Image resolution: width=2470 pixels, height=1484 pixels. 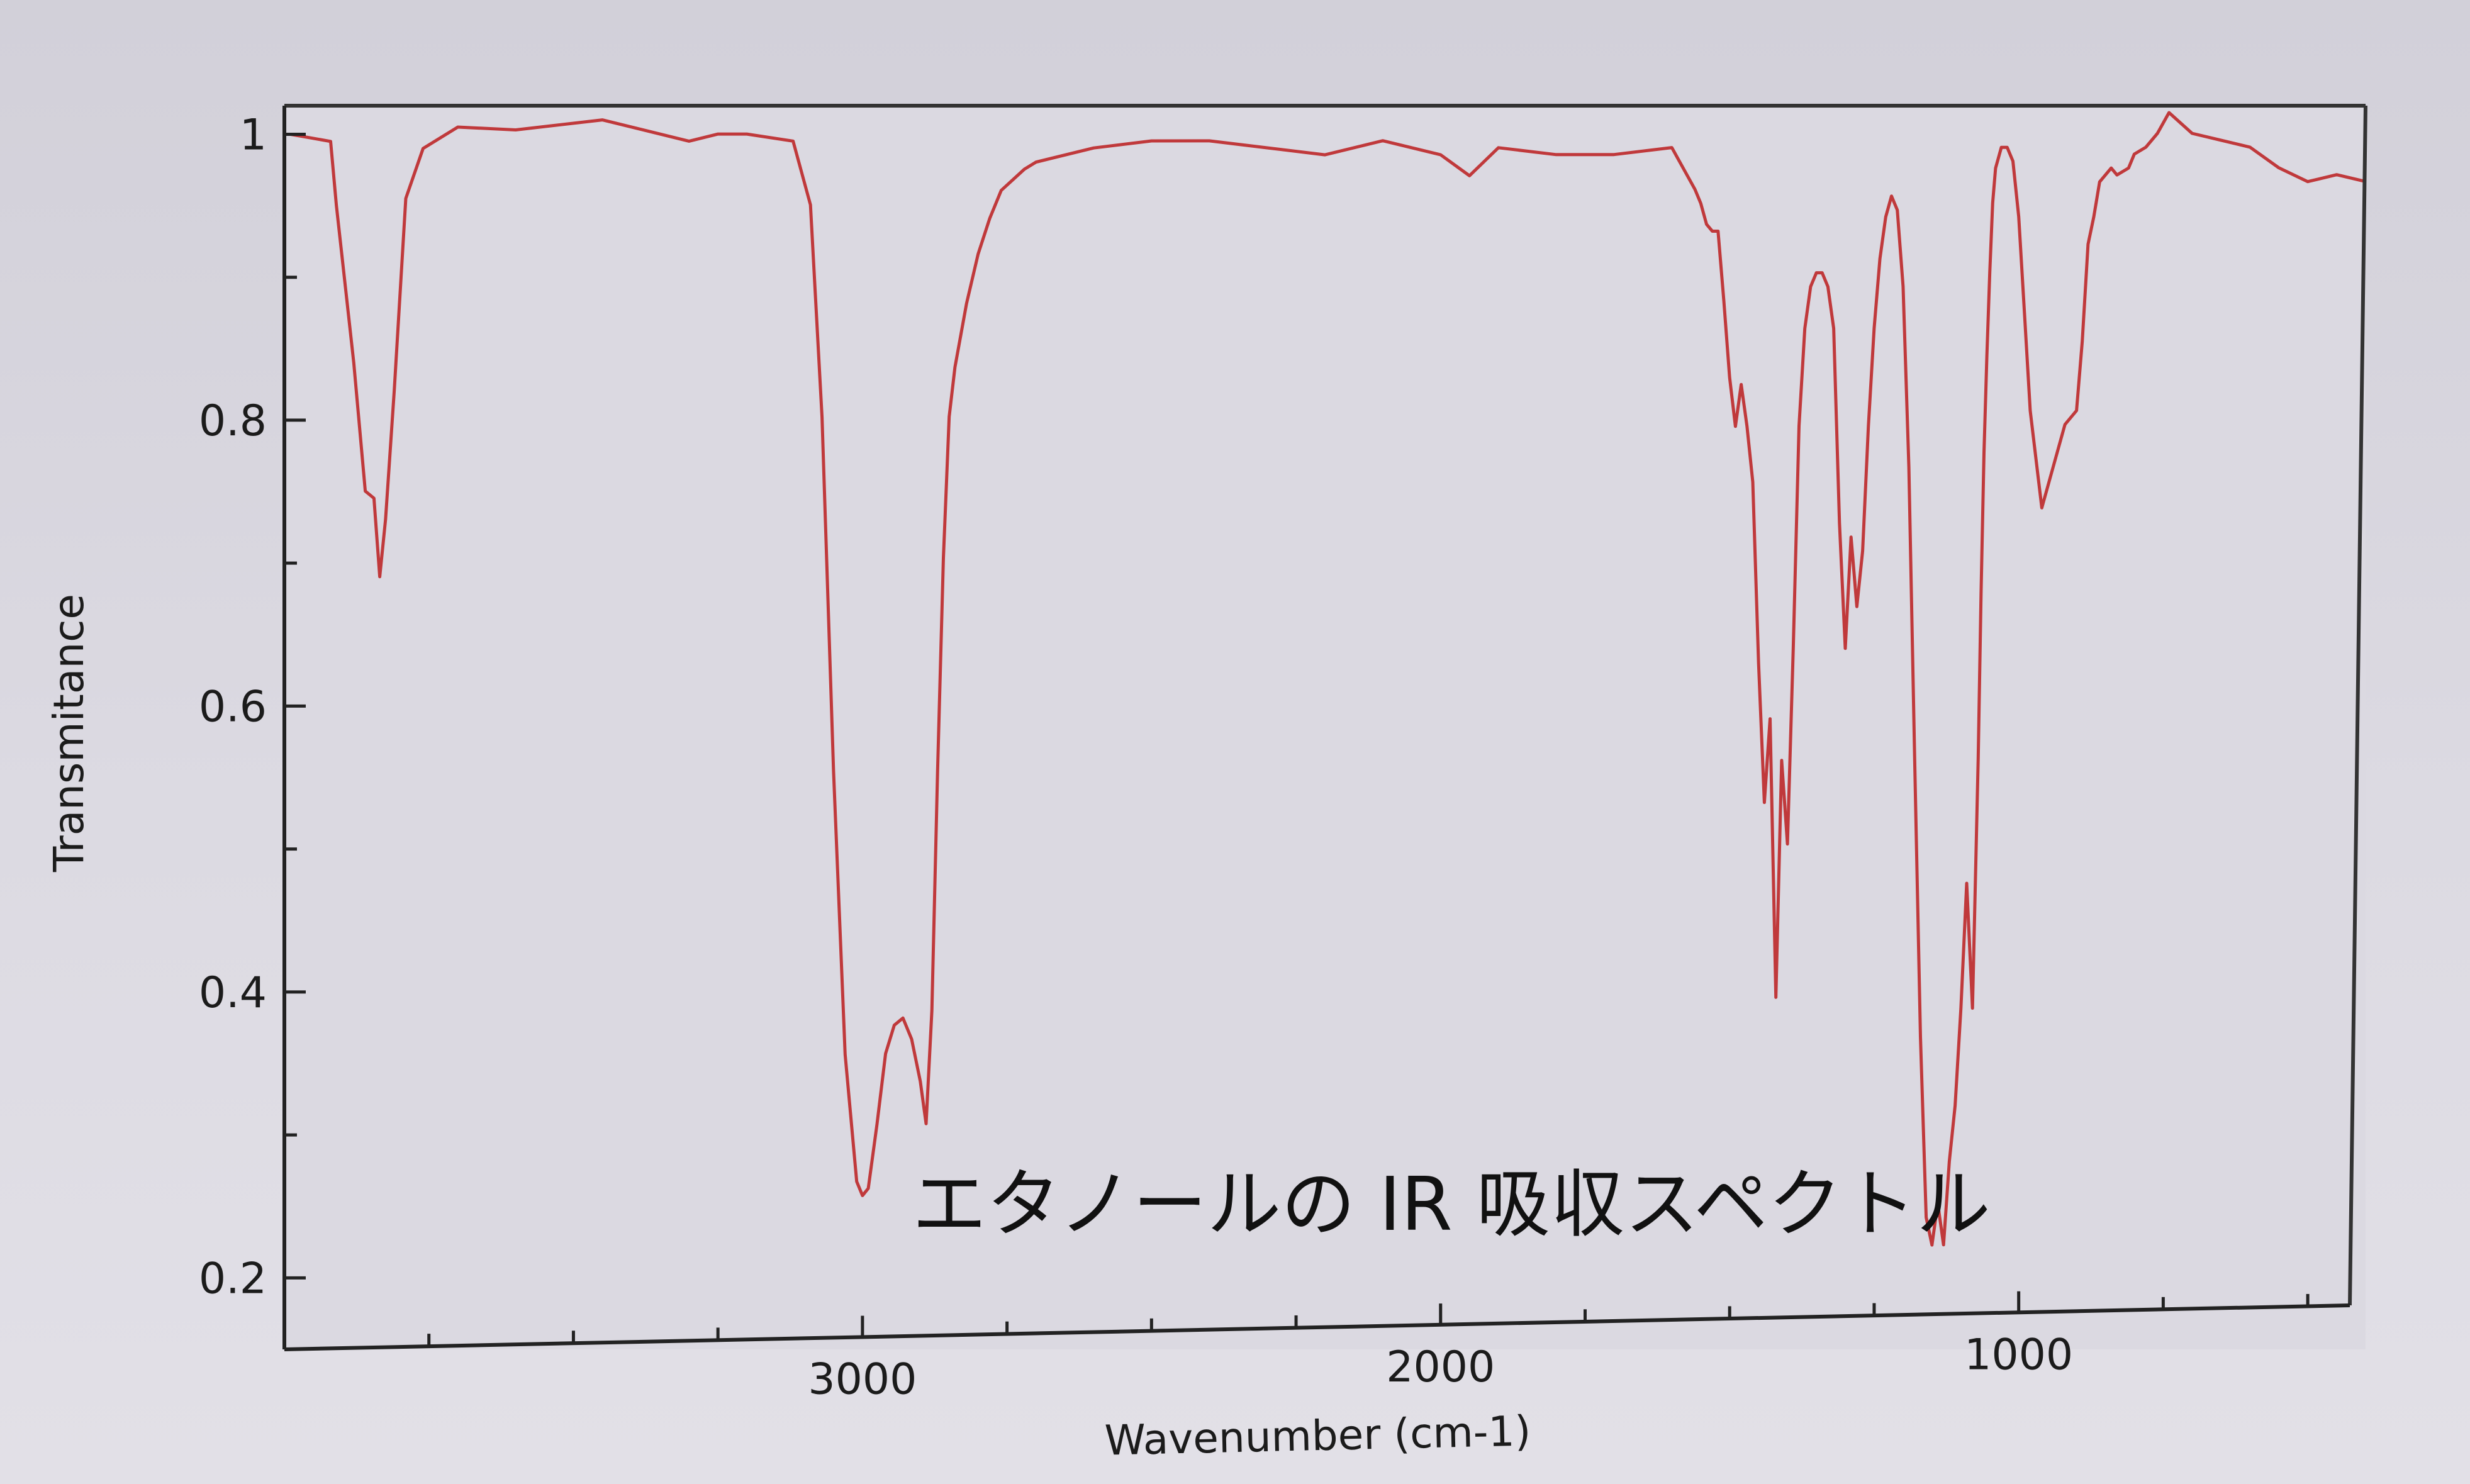 I want to click on y-tick-label: 1, so click(x=254, y=135).